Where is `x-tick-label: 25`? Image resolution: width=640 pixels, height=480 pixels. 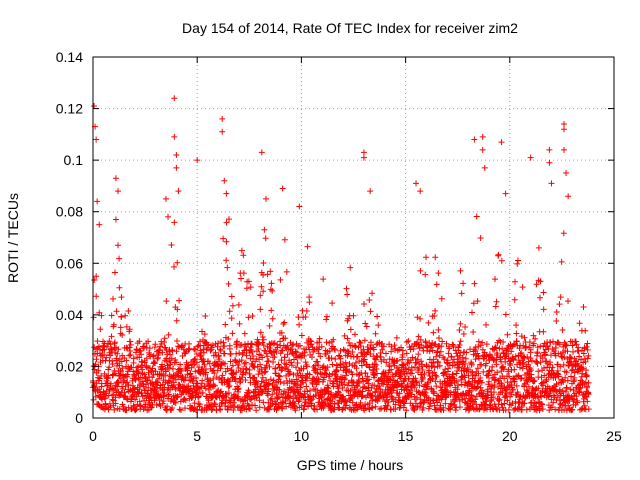 x-tick-label: 25 is located at coordinates (614, 436).